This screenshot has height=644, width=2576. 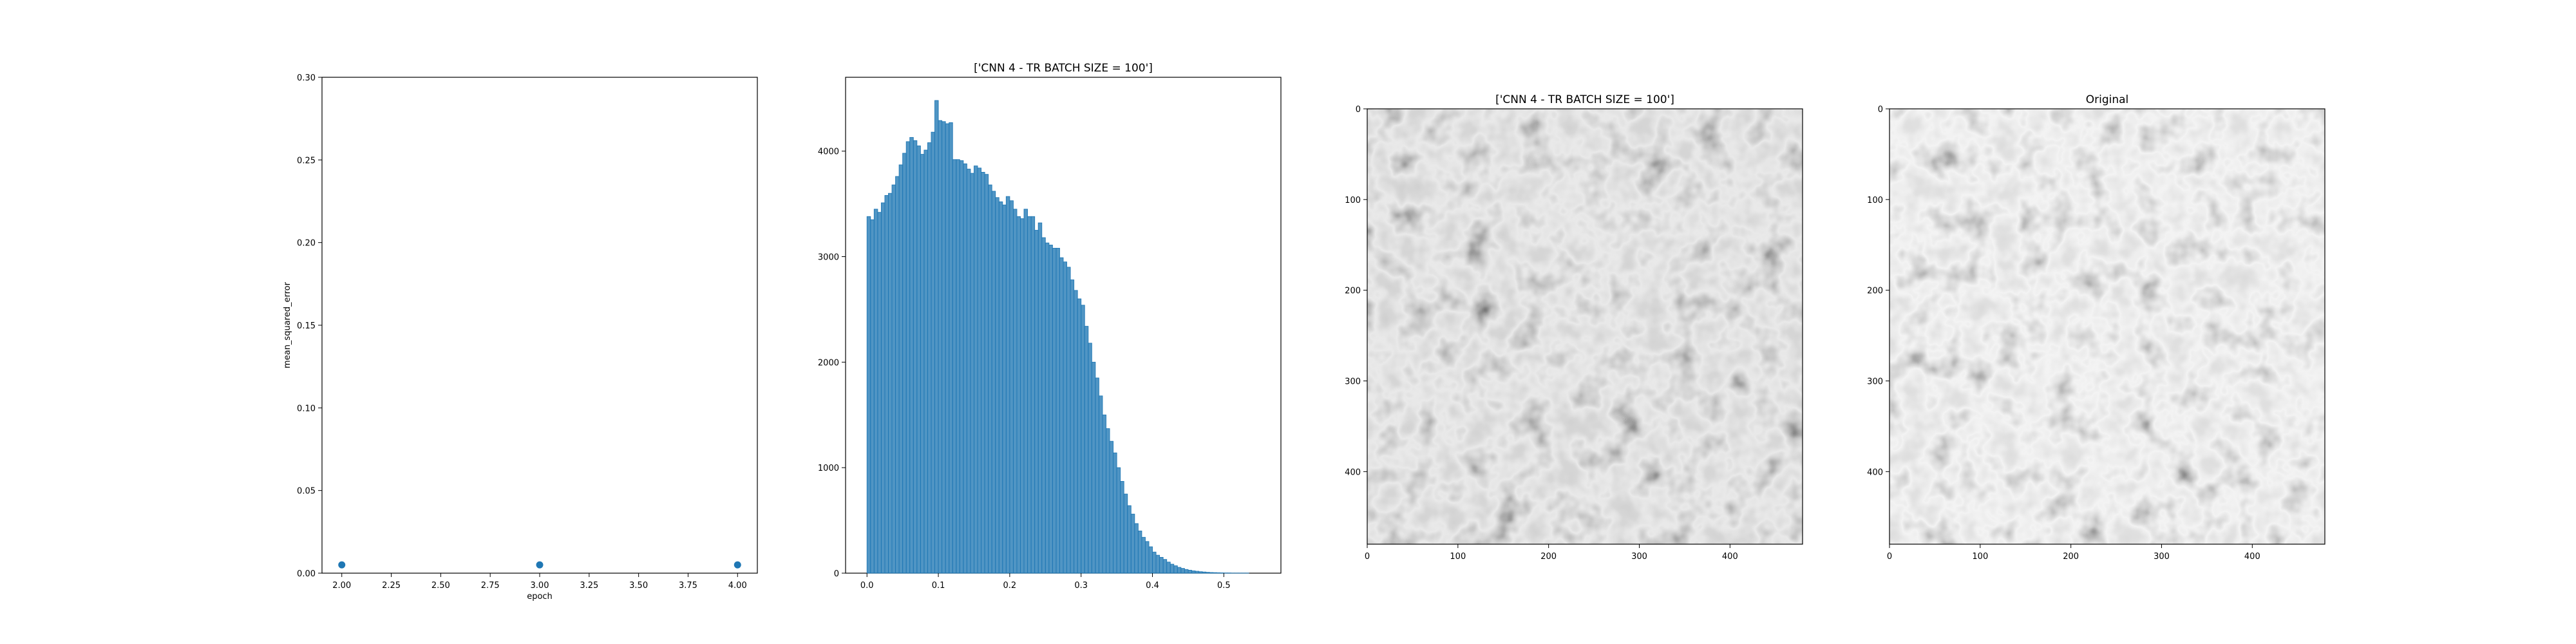 What do you see at coordinates (828, 468) in the screenshot?
I see `y-tick-label: 1000` at bounding box center [828, 468].